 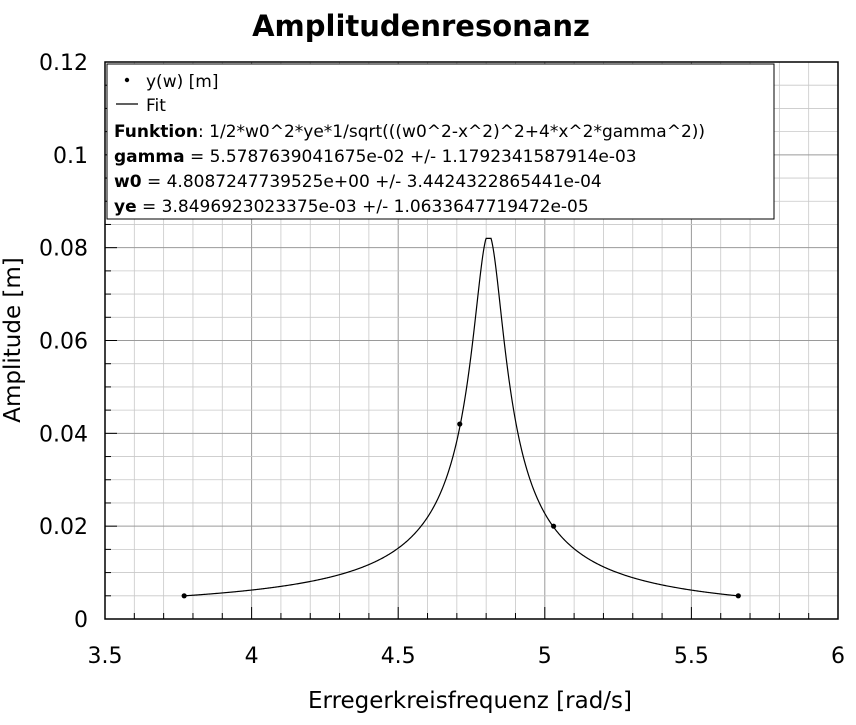 I want to click on x-tick-label: 6, so click(x=838, y=656).